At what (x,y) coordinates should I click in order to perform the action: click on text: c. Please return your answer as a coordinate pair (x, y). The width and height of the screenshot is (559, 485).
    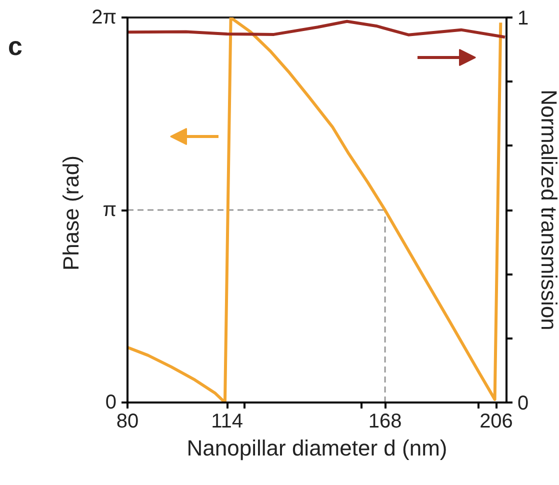
    Looking at the image, I should click on (15, 46).